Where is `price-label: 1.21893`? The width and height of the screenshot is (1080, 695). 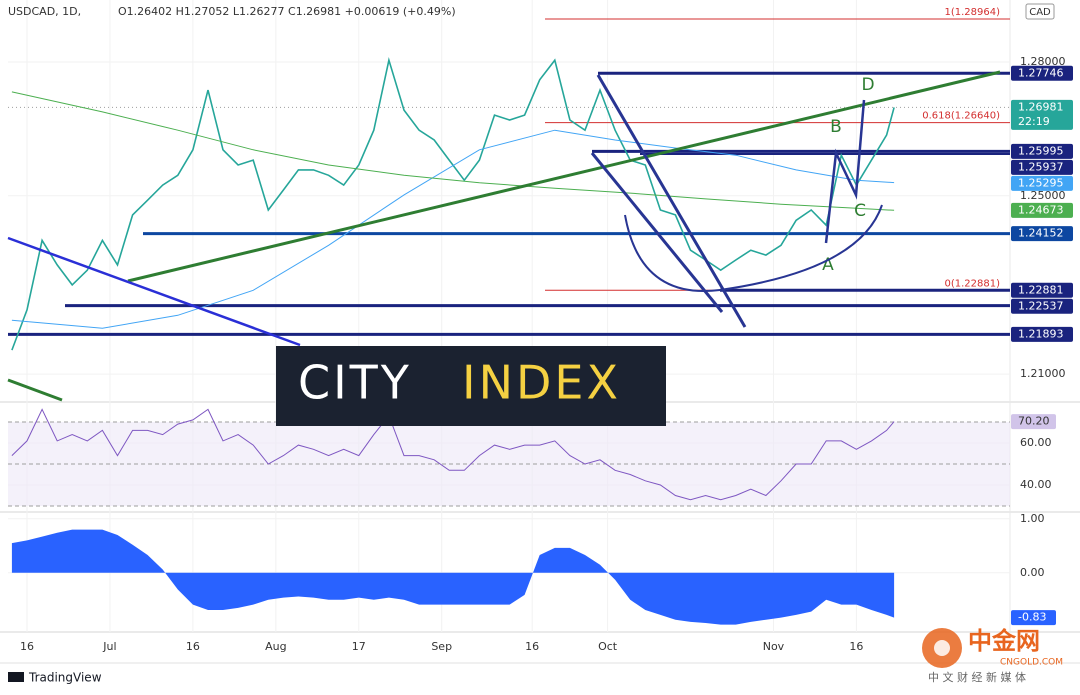 price-label: 1.21893 is located at coordinates (1041, 333).